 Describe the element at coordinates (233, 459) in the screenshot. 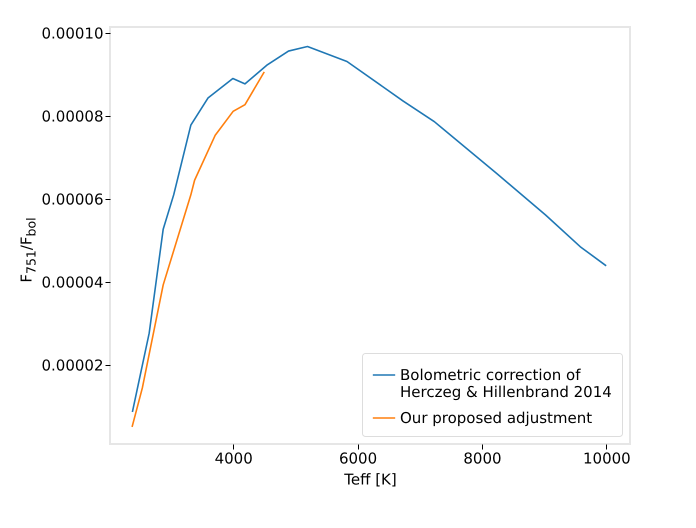

I see `x-tick-label: 4000` at that location.